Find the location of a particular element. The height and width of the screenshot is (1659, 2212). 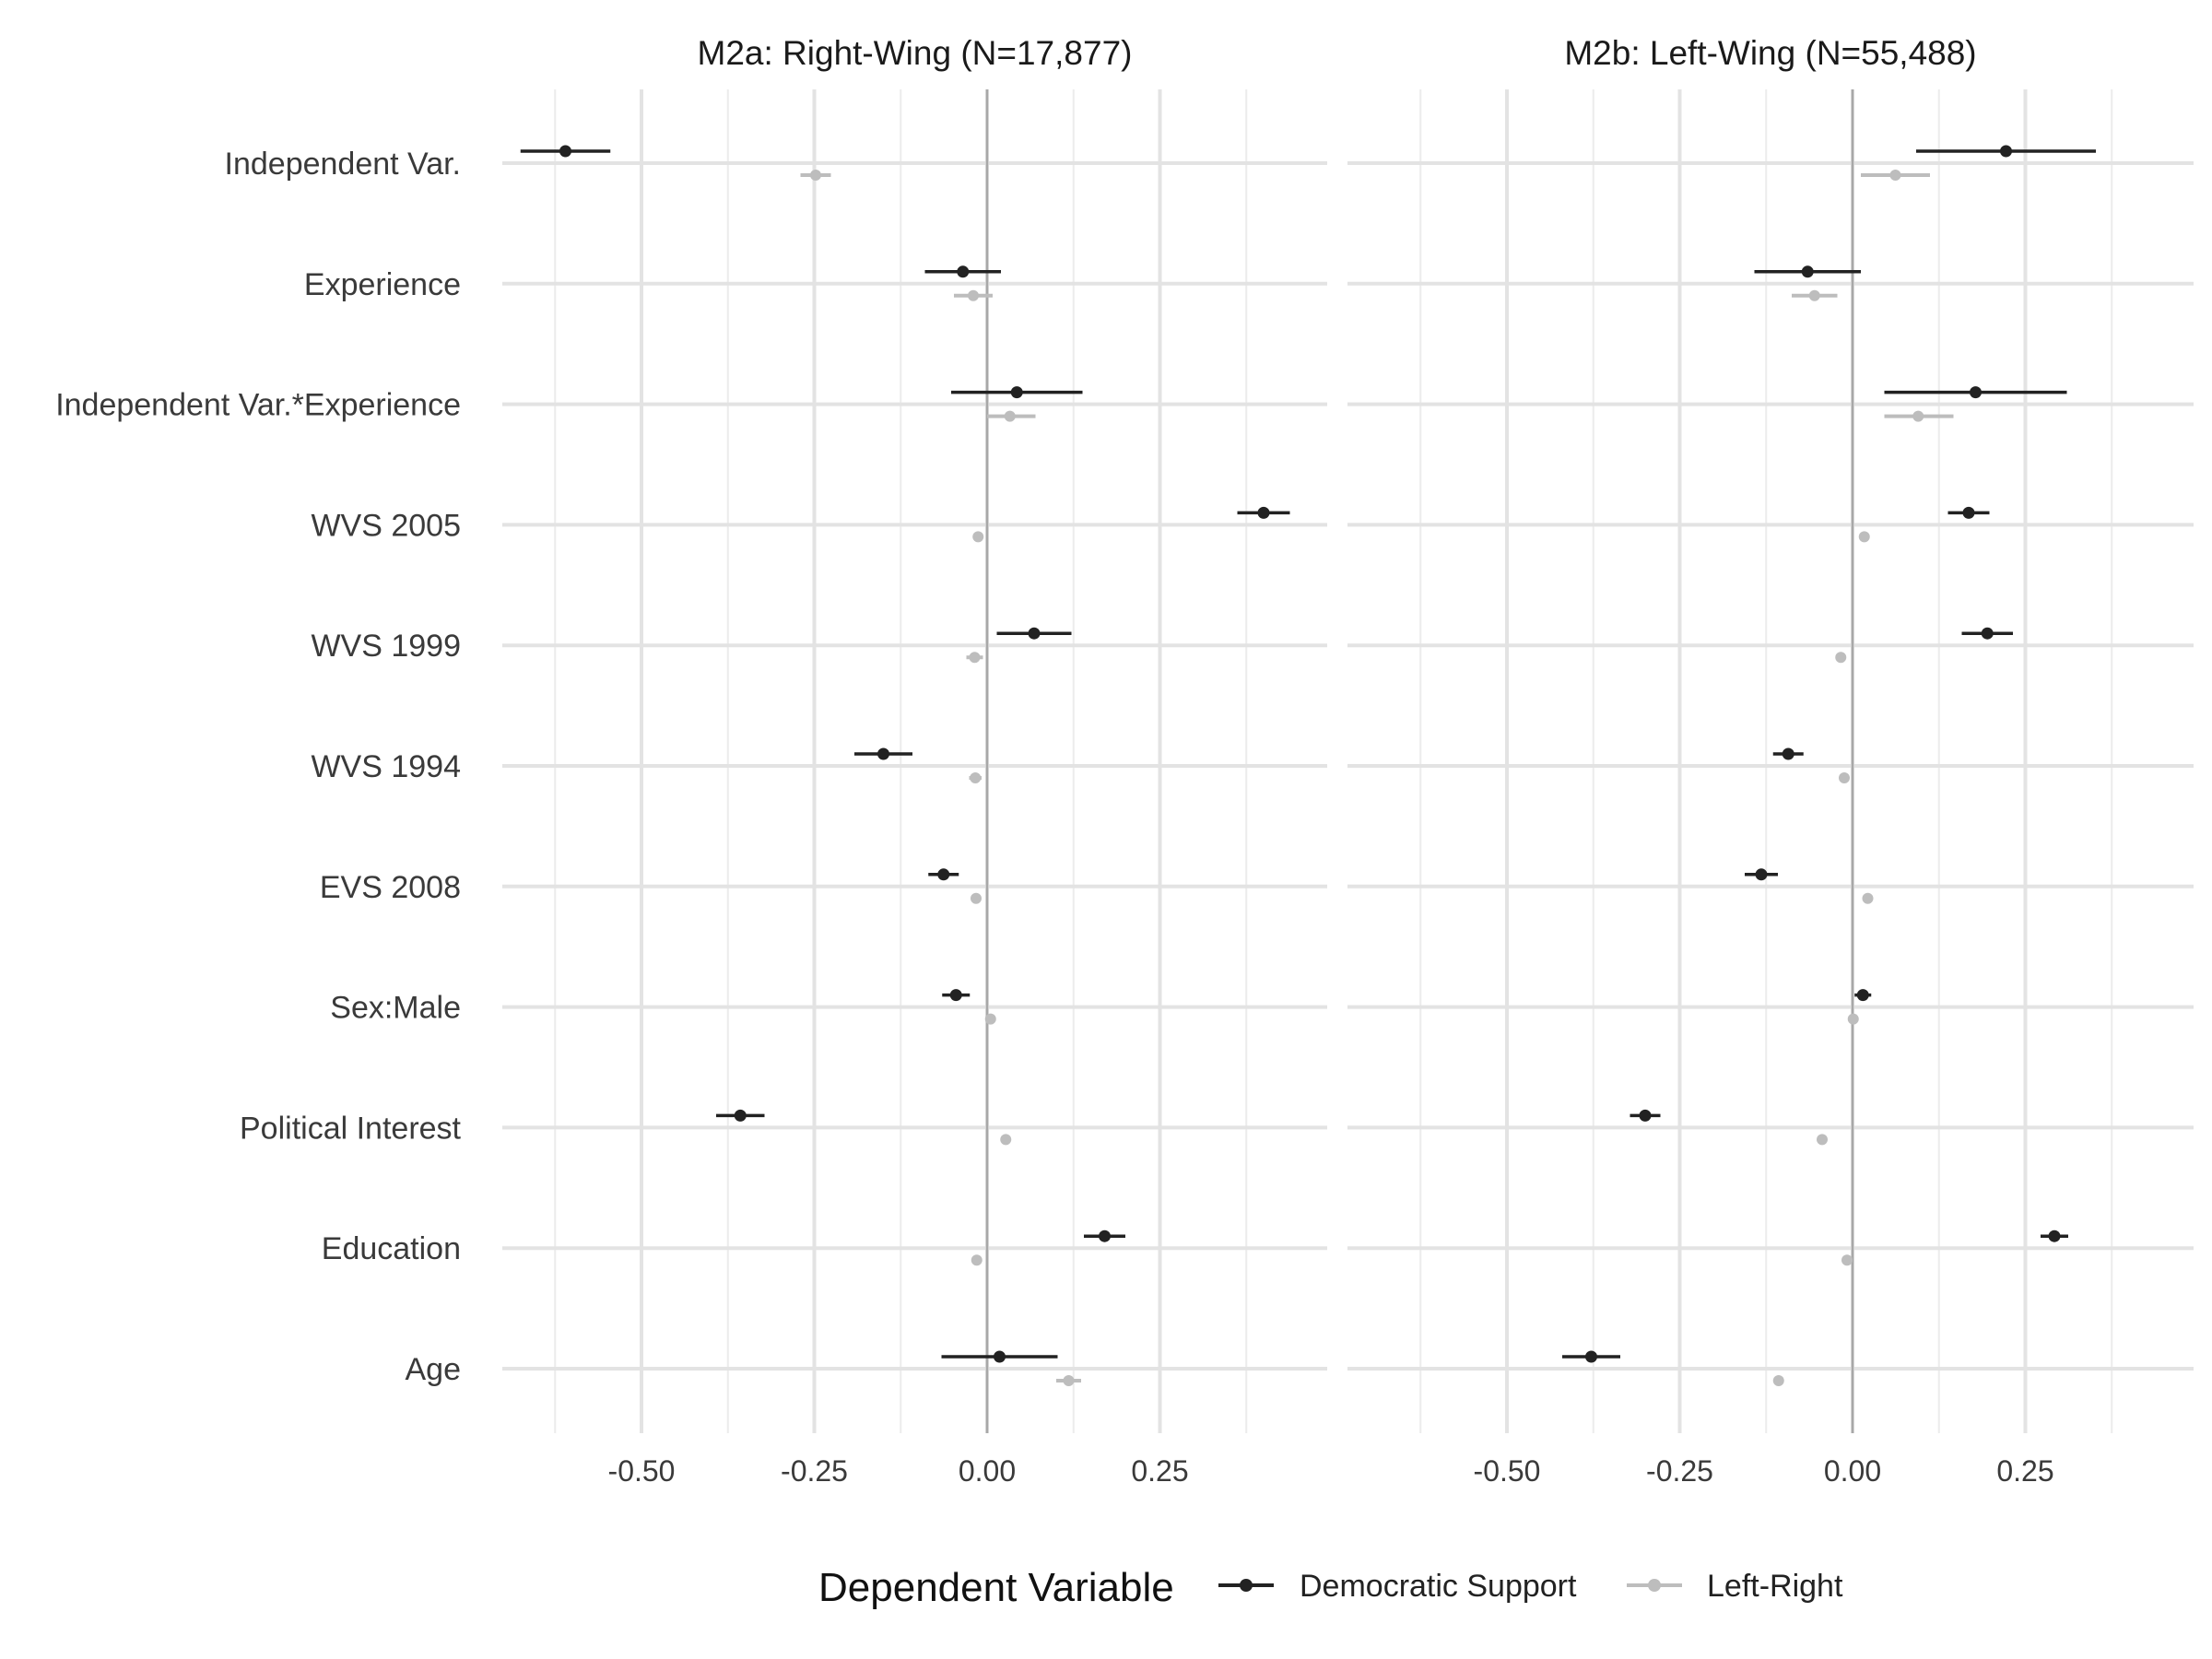

y-tick-label: Education is located at coordinates (391, 1248).